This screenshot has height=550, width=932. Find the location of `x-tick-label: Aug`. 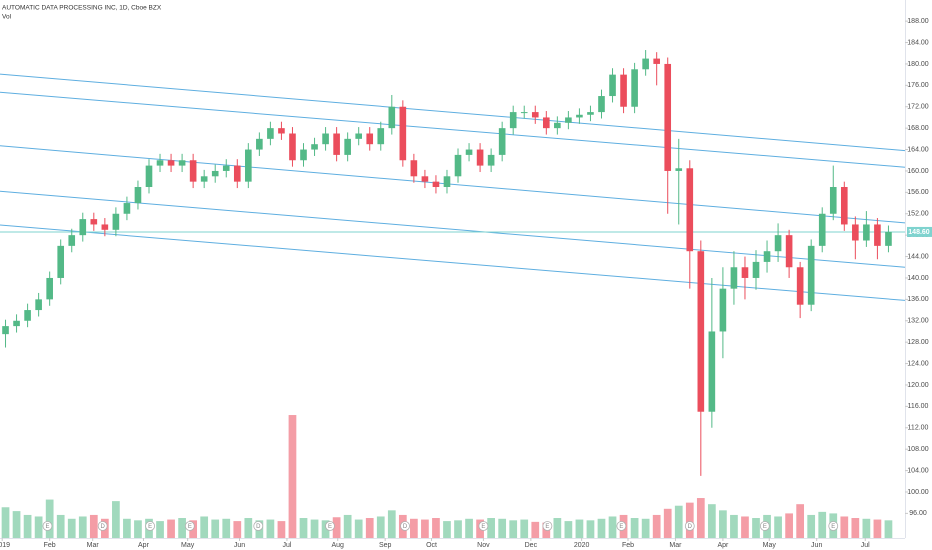

x-tick-label: Aug is located at coordinates (337, 545).